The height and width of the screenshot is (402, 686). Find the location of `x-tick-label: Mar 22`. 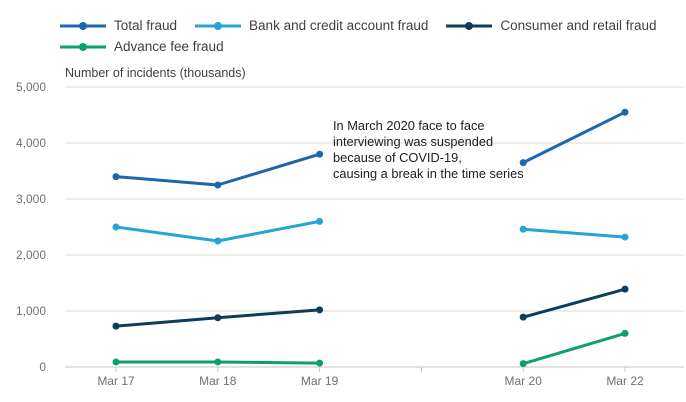

x-tick-label: Mar 22 is located at coordinates (625, 381).